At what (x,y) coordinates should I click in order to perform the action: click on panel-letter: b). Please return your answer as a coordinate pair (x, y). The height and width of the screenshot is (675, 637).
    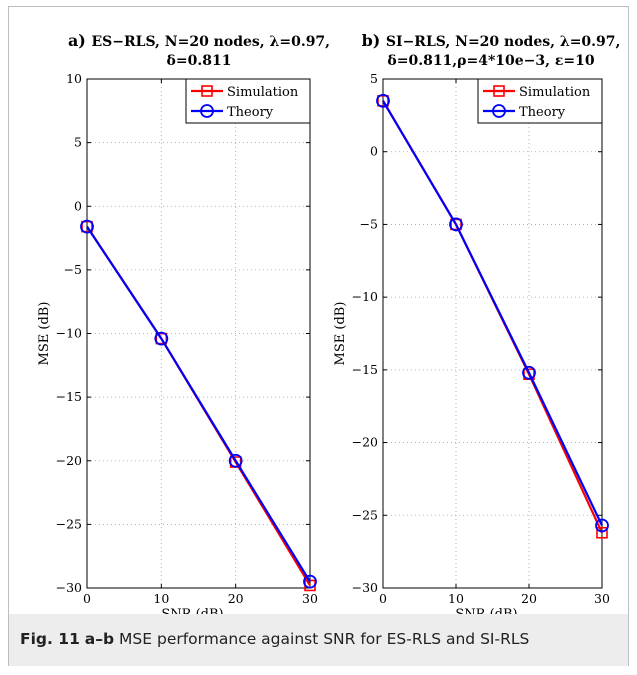
    Looking at the image, I should click on (374, 40).